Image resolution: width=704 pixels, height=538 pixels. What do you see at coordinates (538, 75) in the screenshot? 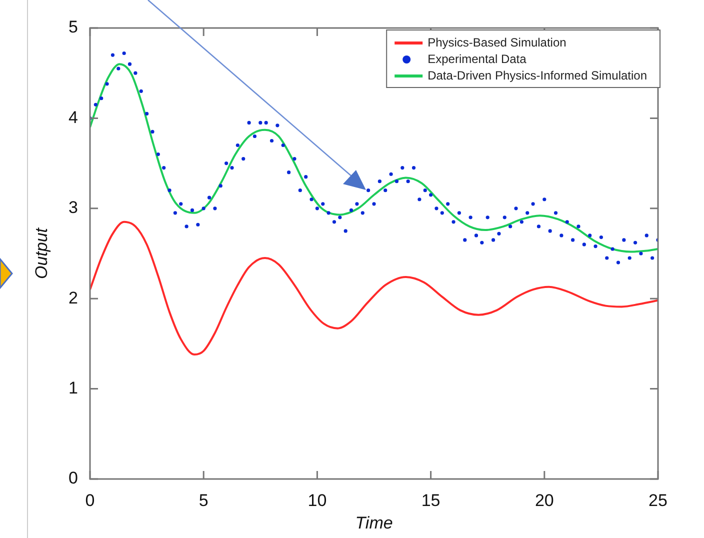
I see `legend-label: Data-Driven Physics-Informed Simulation` at bounding box center [538, 75].